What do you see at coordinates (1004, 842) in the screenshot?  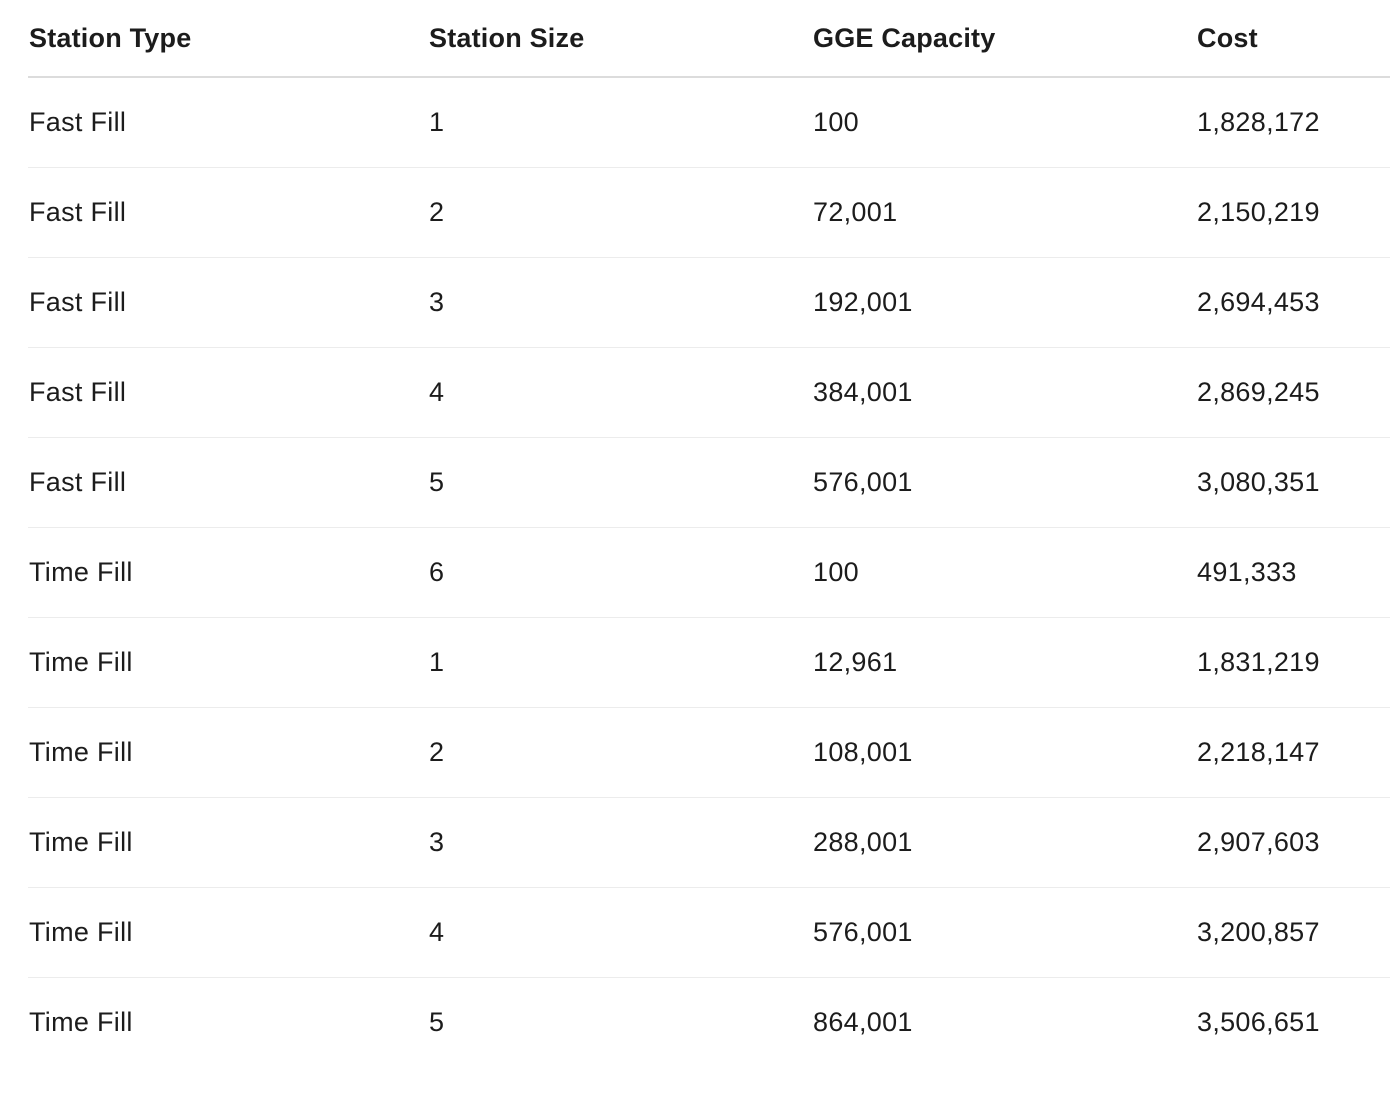 I see `cell-gge-capacity: 288,001` at bounding box center [1004, 842].